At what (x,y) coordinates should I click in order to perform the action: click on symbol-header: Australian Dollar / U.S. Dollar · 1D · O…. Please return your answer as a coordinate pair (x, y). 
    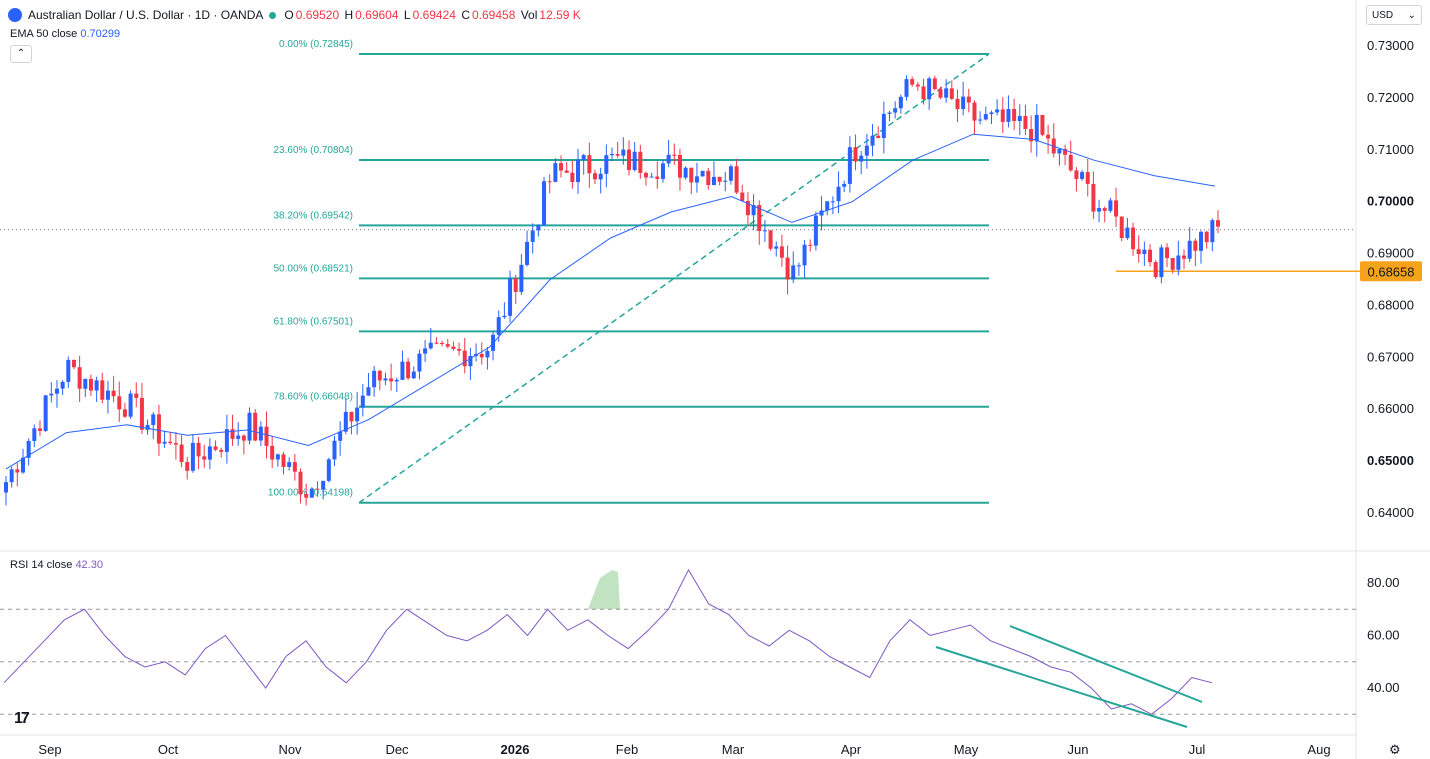
    Looking at the image, I should click on (294, 15).